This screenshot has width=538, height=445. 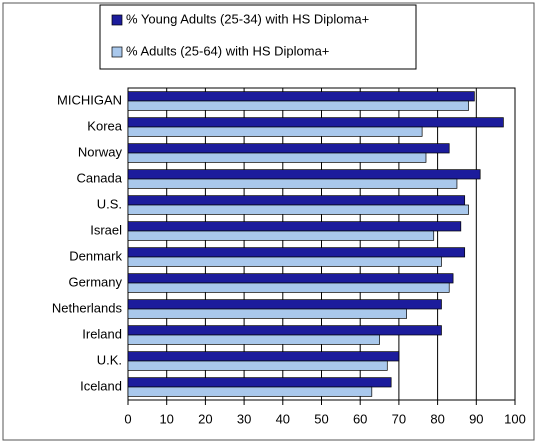 What do you see at coordinates (244, 418) in the screenshot?
I see `x-tick-label: 30` at bounding box center [244, 418].